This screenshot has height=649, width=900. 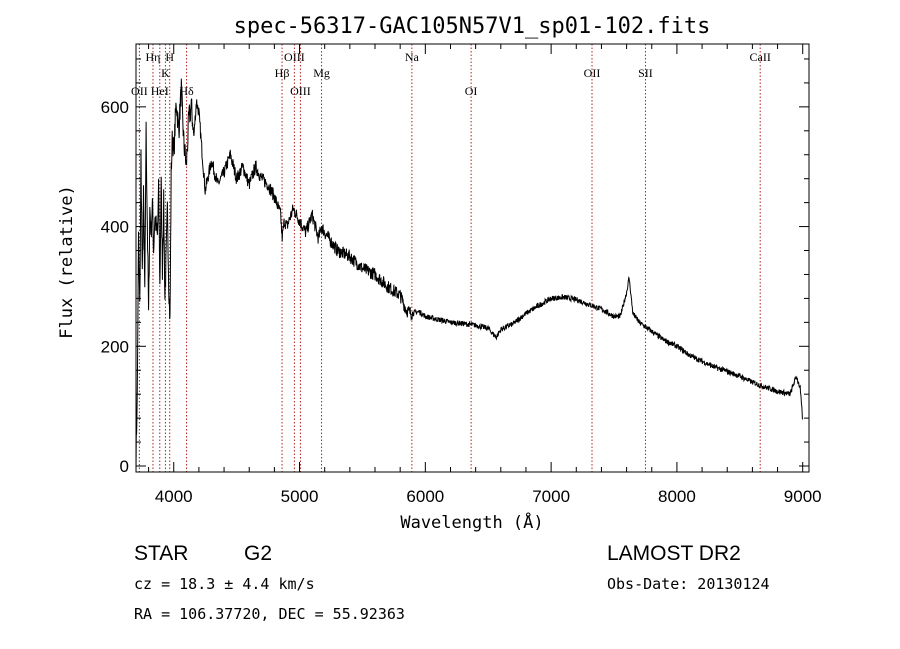 I want to click on chart-title: spec-56317-GAC105N57V1_sp01-102.fits, so click(x=472, y=26).